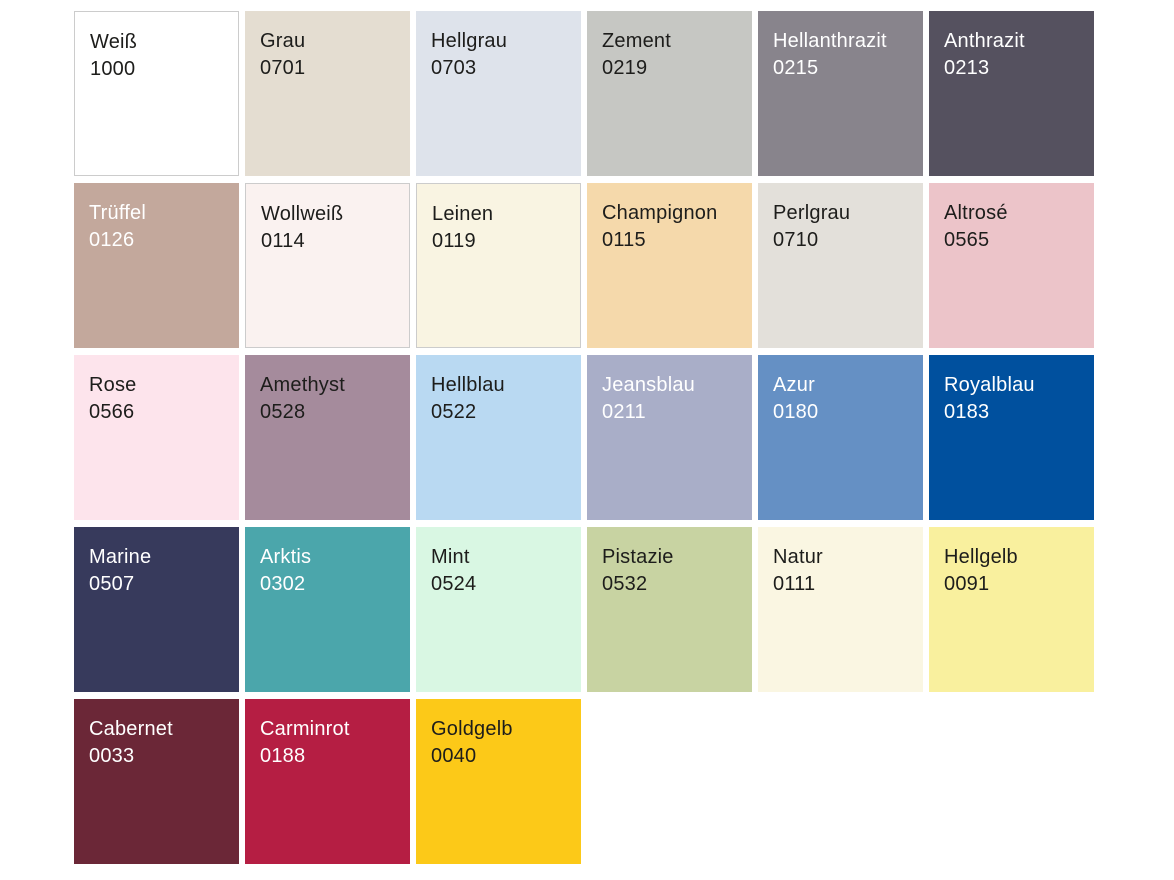 The width and height of the screenshot is (1174, 880). Describe the element at coordinates (454, 412) in the screenshot. I see `swatch-code: 0522` at that location.